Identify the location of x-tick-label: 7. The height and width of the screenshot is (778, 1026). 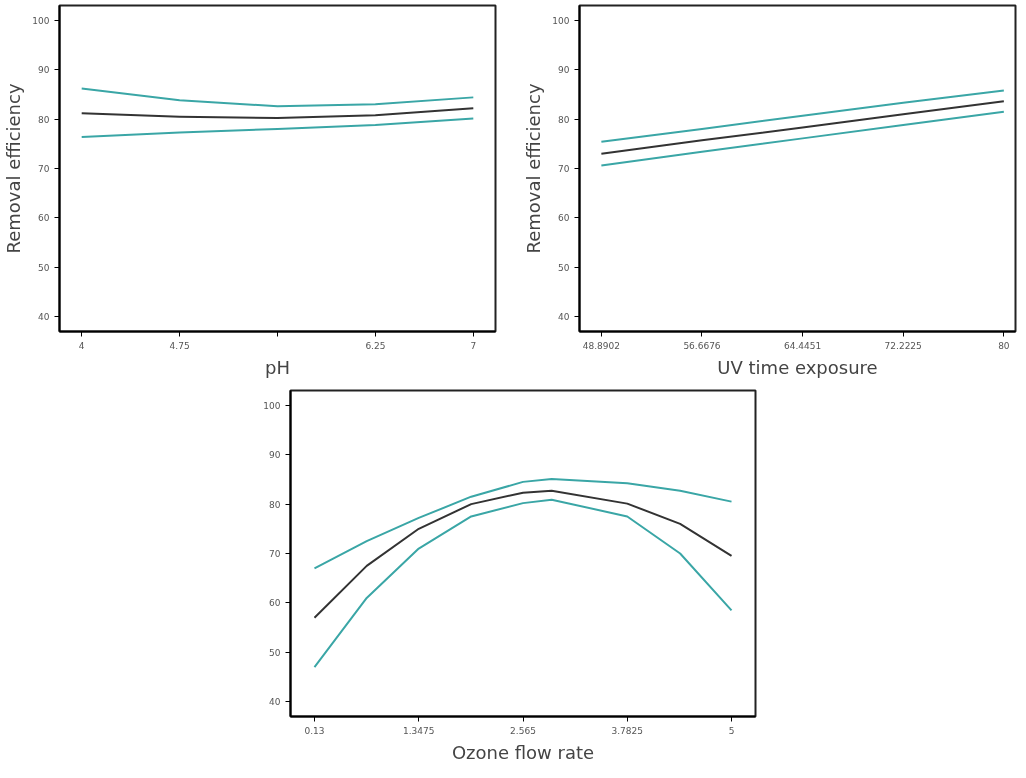
(473, 345).